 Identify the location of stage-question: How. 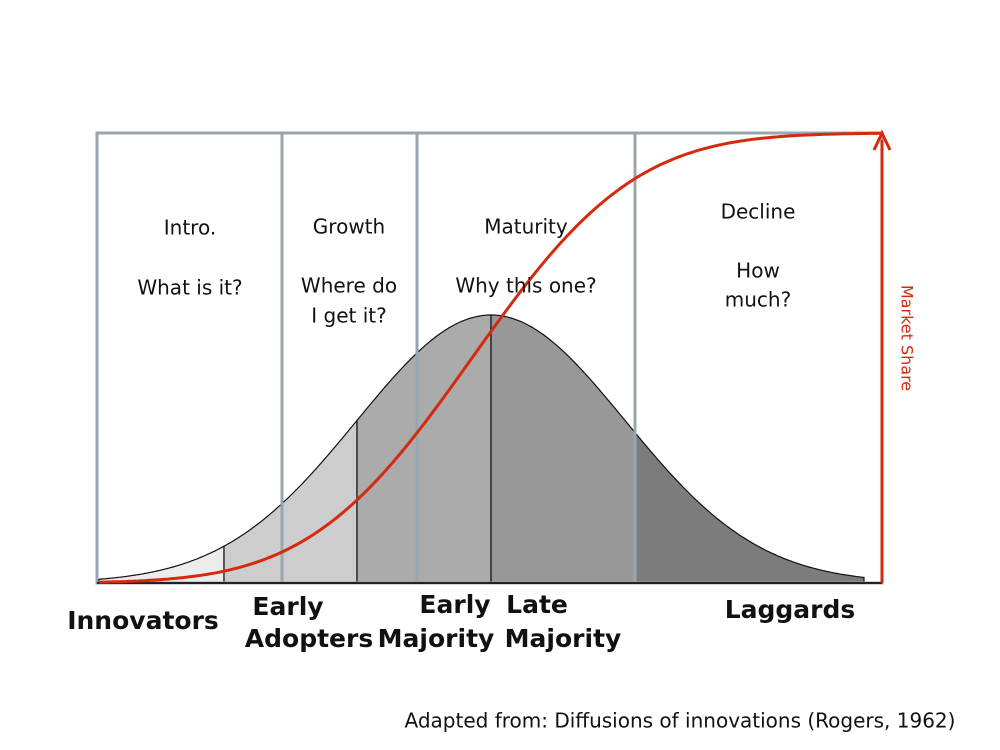
(758, 271).